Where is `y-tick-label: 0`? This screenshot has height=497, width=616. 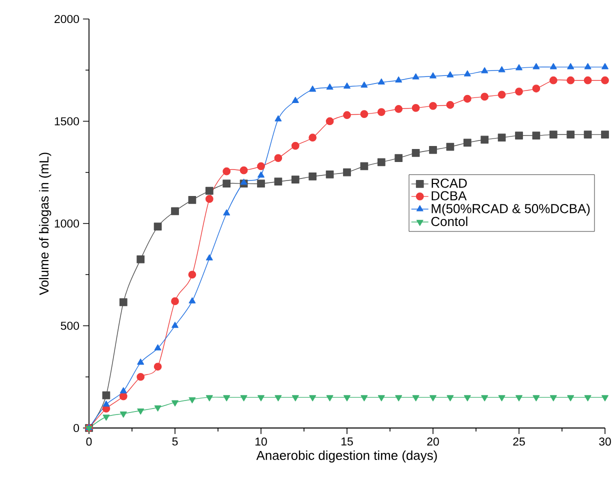
y-tick-label: 0 is located at coordinates (77, 428).